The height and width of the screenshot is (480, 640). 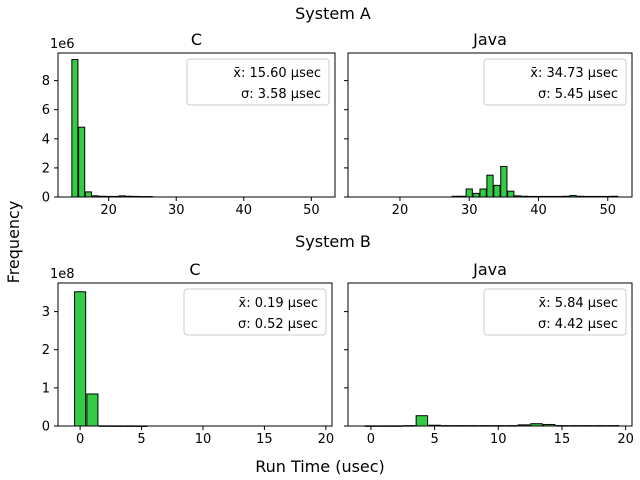 I want to click on legend-entry: x̄: 34.73 µsec, so click(x=574, y=73).